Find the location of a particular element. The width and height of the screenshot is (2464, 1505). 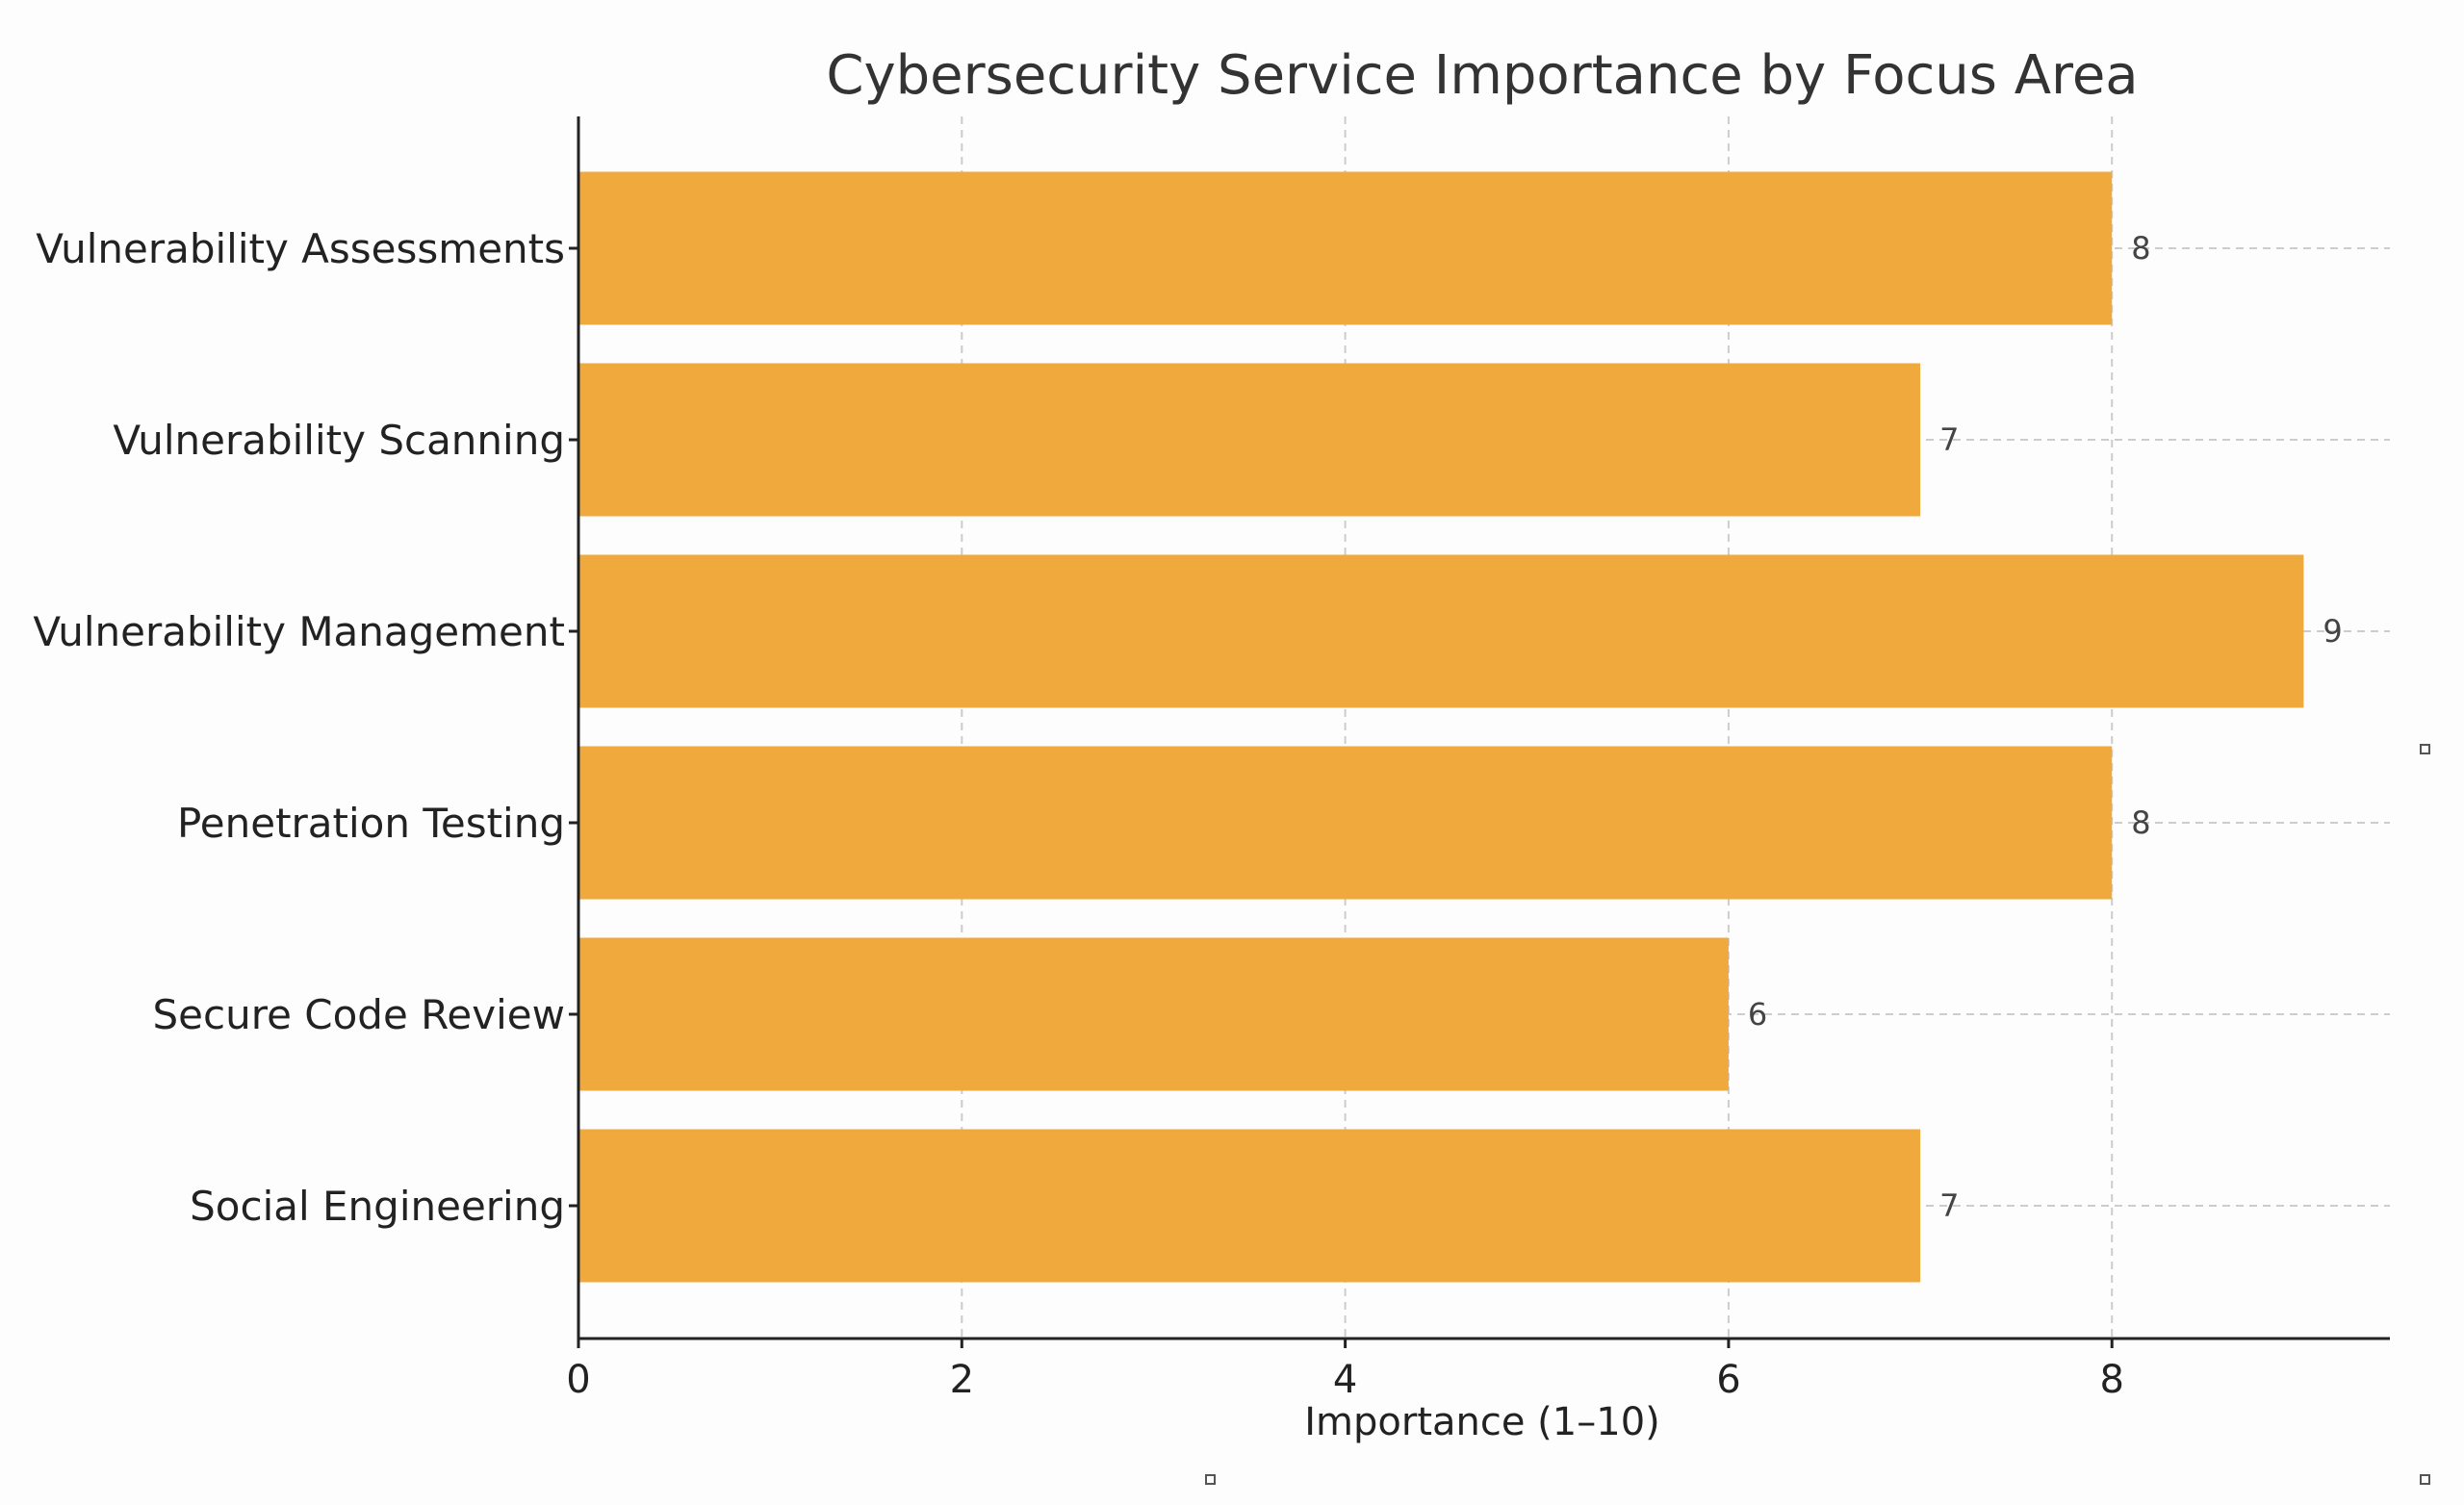

category-label: Vulnerability Assessments is located at coordinates (300, 249).